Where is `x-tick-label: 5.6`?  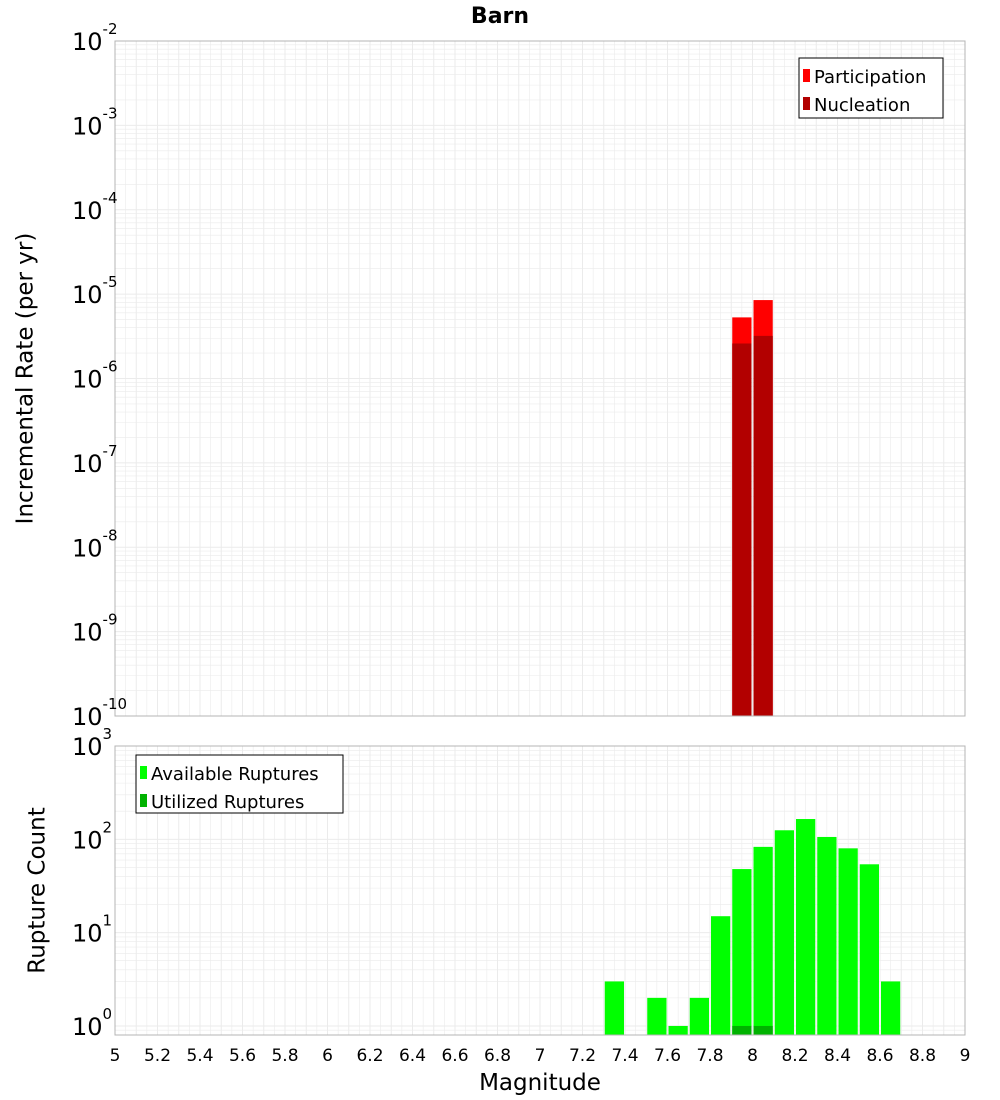
x-tick-label: 5.6 is located at coordinates (242, 1056).